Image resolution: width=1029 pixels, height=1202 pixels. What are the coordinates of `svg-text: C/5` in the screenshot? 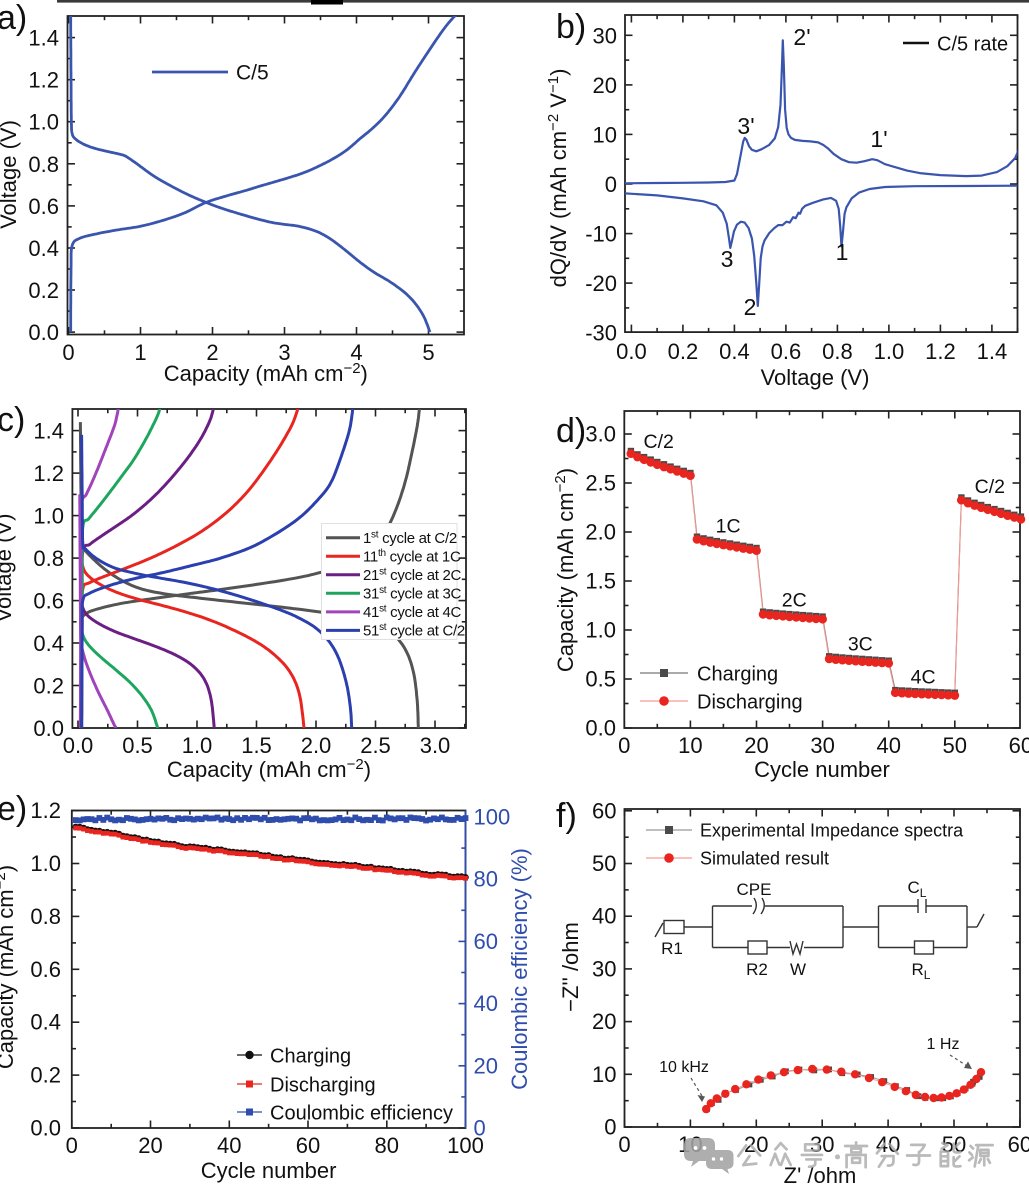 It's located at (252, 73).